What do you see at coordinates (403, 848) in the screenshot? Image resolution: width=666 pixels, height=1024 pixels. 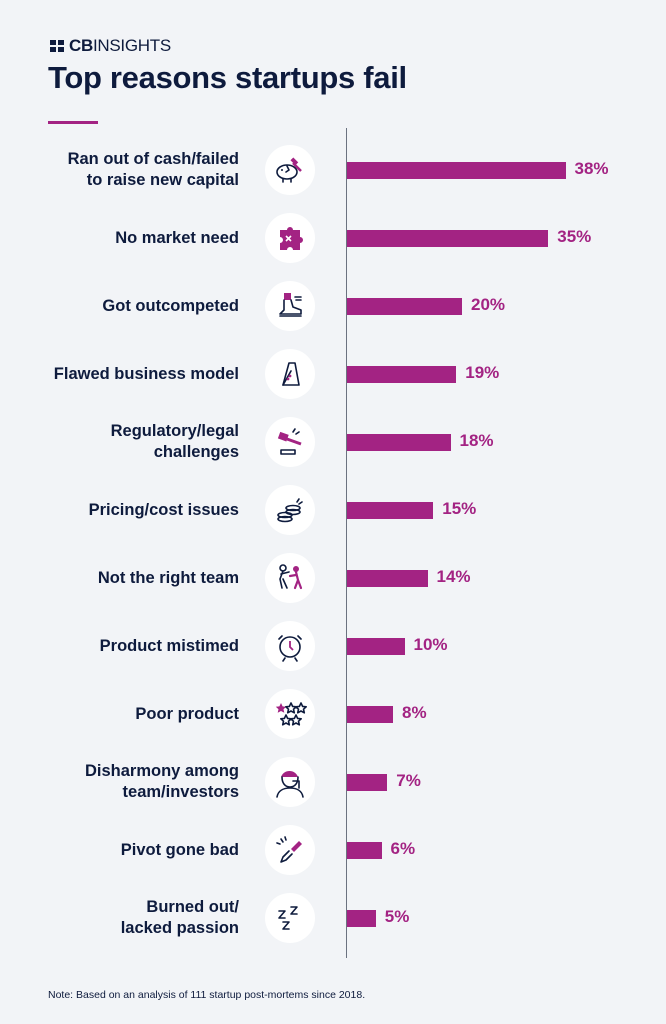 I see `value-label: 6%` at bounding box center [403, 848].